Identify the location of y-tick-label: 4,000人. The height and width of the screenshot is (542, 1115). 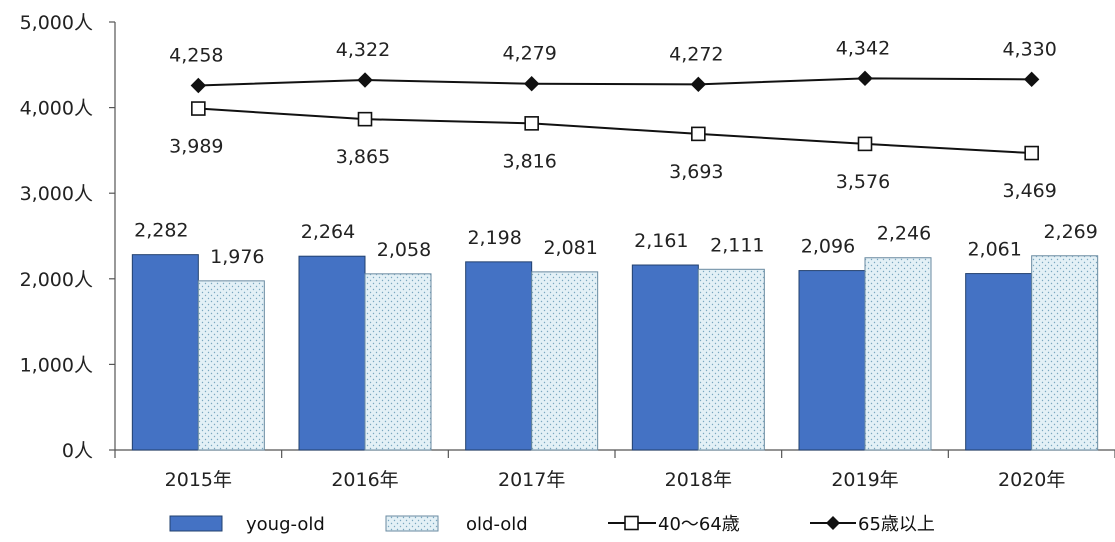
(56, 109).